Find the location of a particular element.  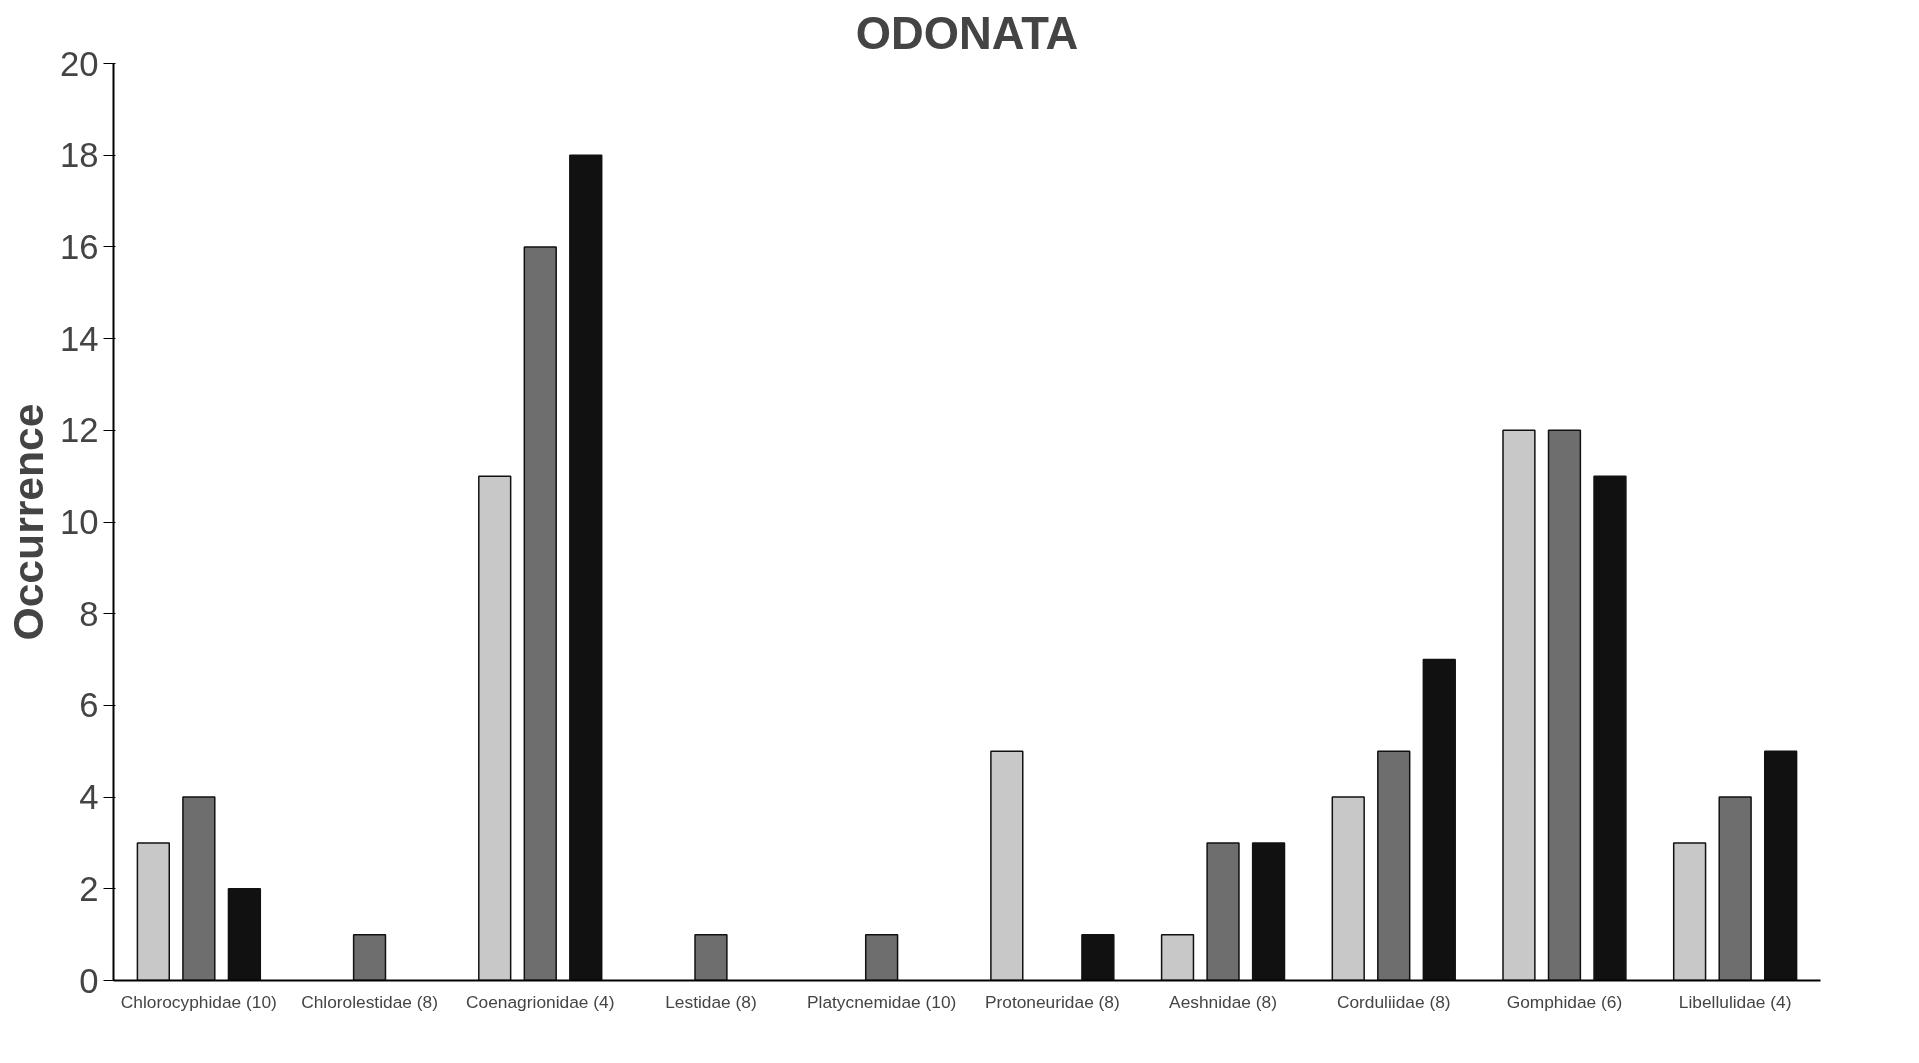

x-tick-label: Gomphidae (6) is located at coordinates (1564, 1001).